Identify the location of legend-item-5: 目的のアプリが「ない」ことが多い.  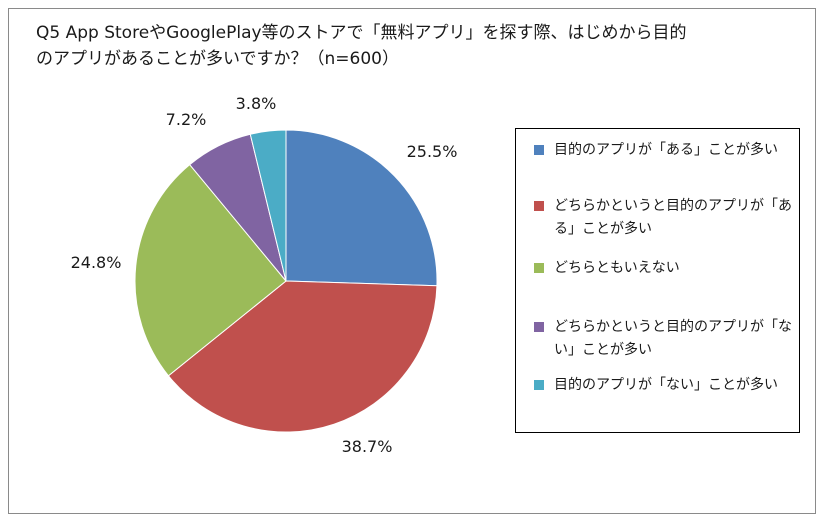
(663, 385).